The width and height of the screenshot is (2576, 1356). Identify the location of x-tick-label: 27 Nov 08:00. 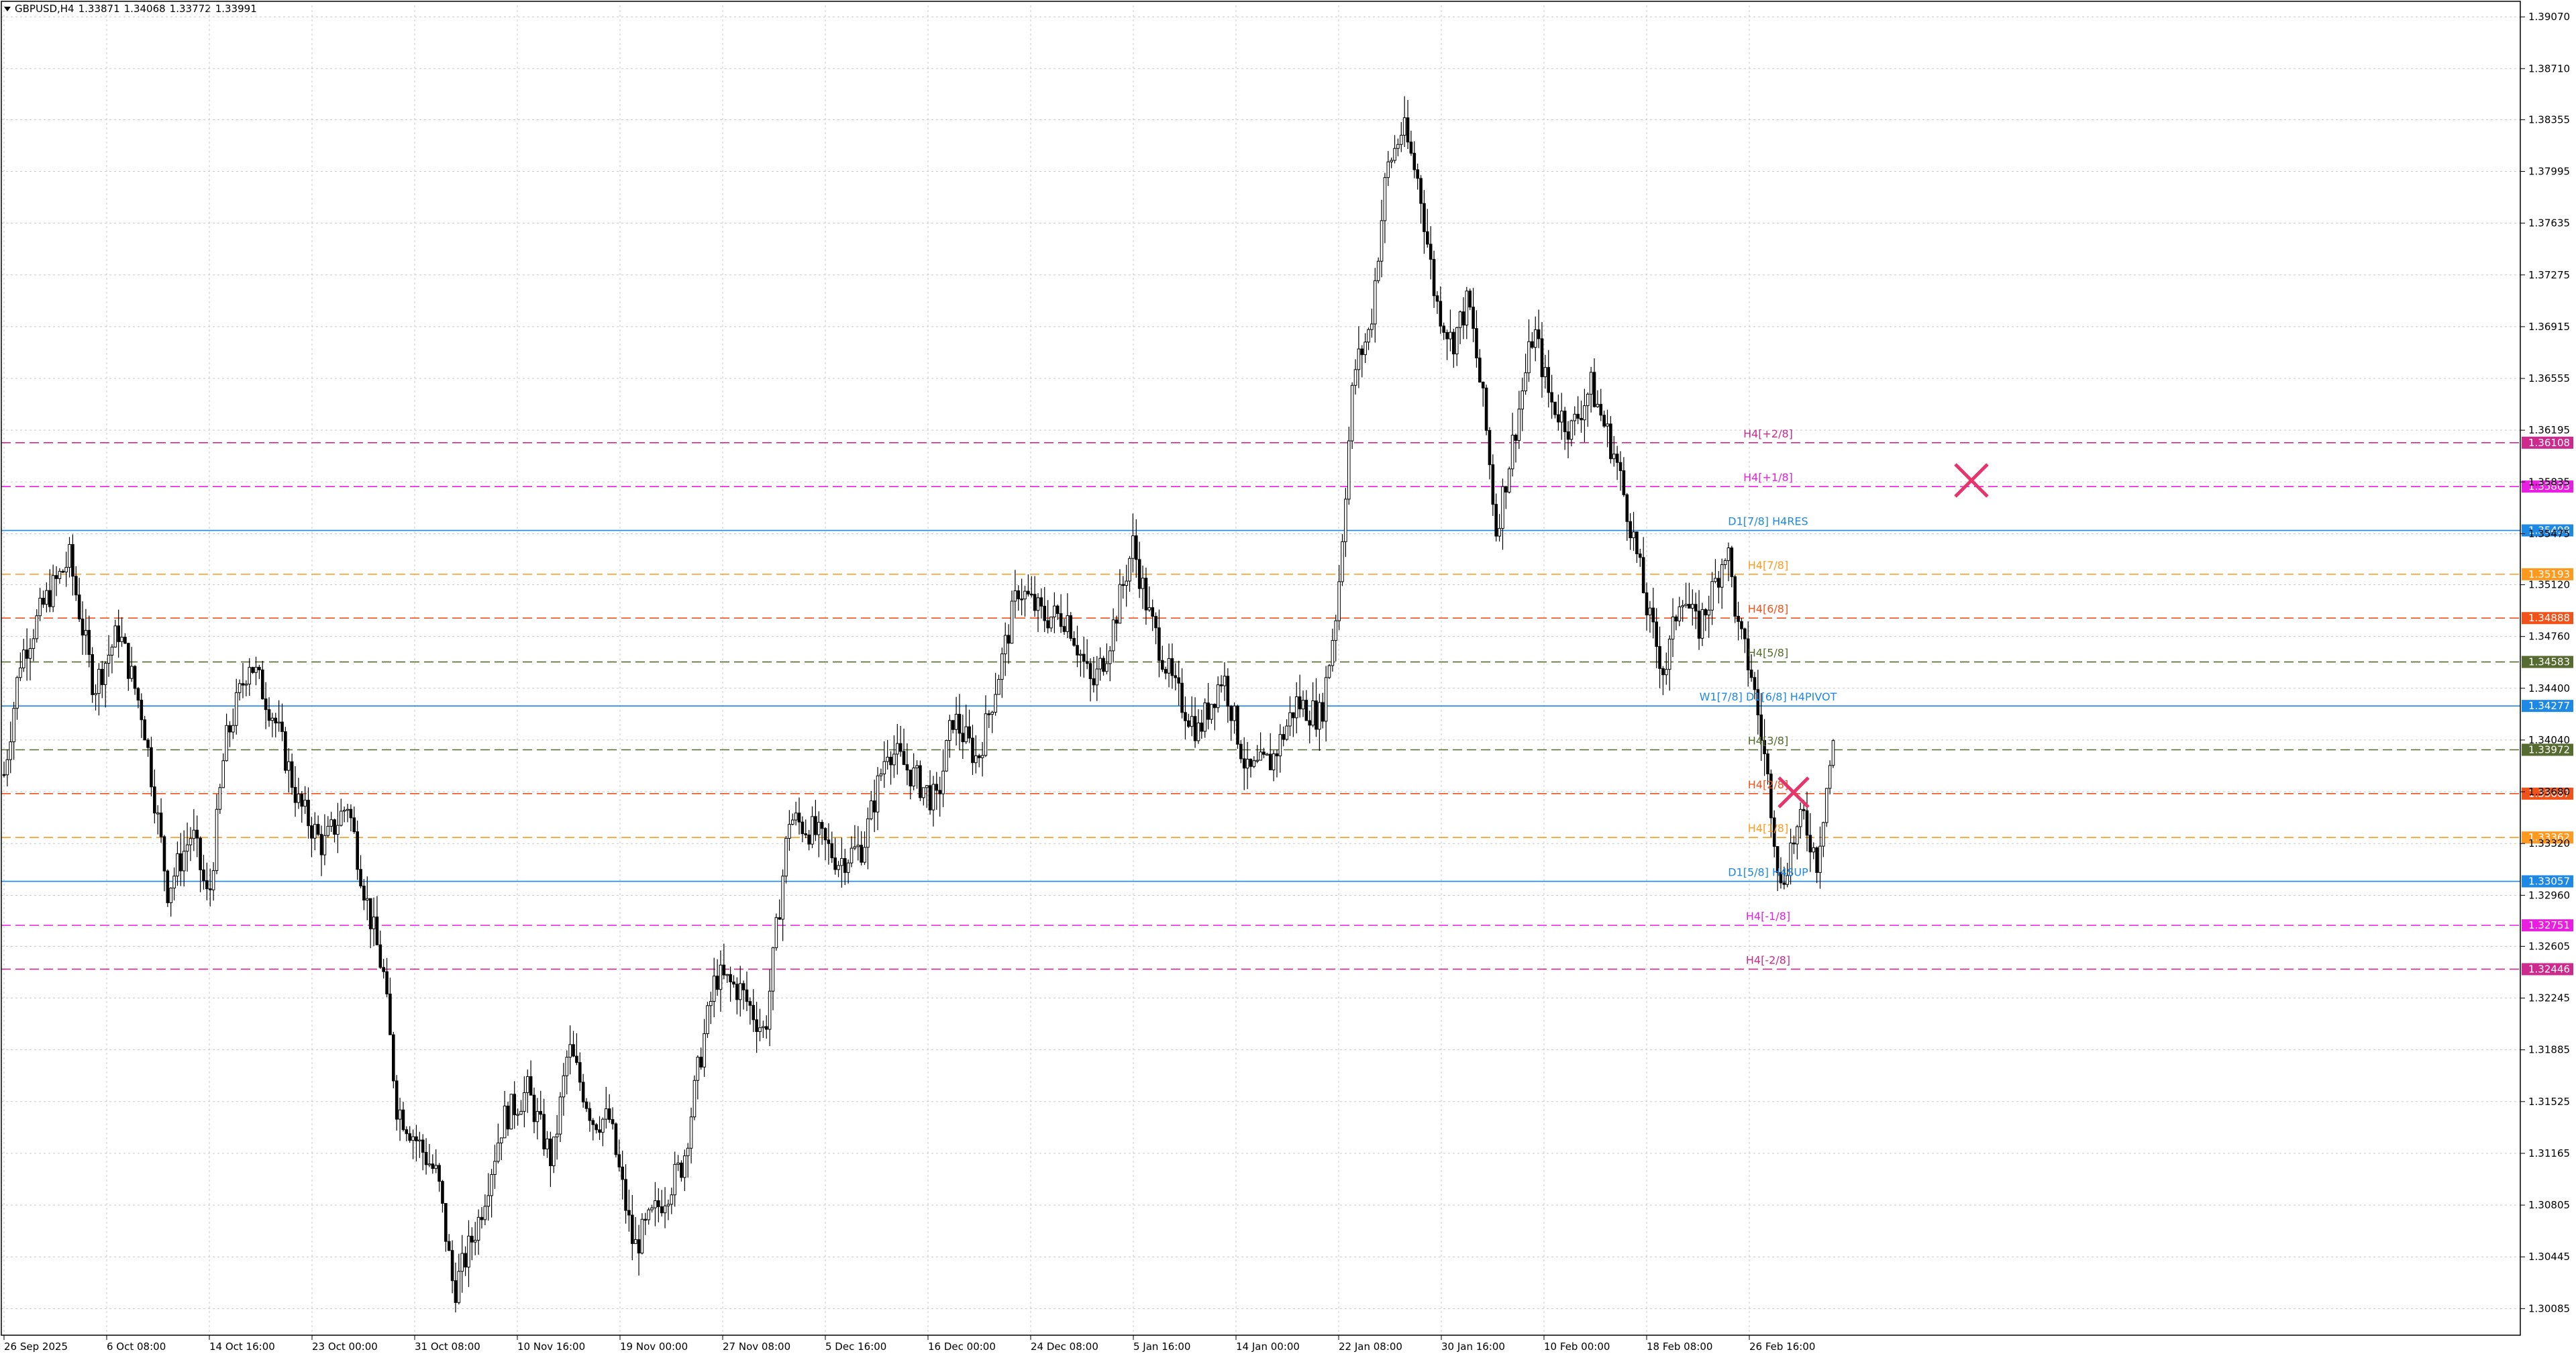
(756, 1347).